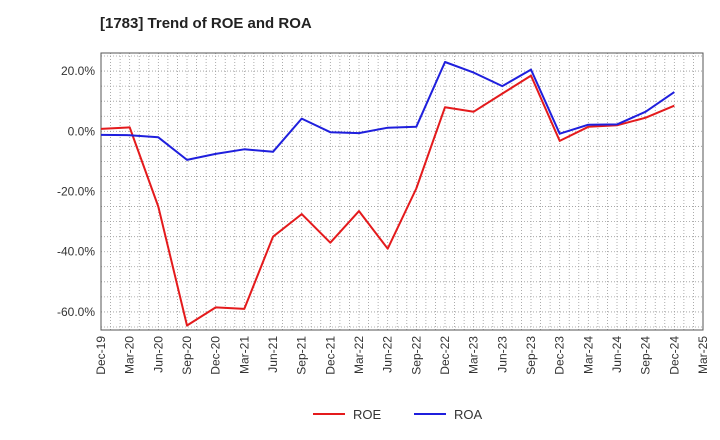  What do you see at coordinates (617, 354) in the screenshot?
I see `x-tick-label: Jun-24` at bounding box center [617, 354].